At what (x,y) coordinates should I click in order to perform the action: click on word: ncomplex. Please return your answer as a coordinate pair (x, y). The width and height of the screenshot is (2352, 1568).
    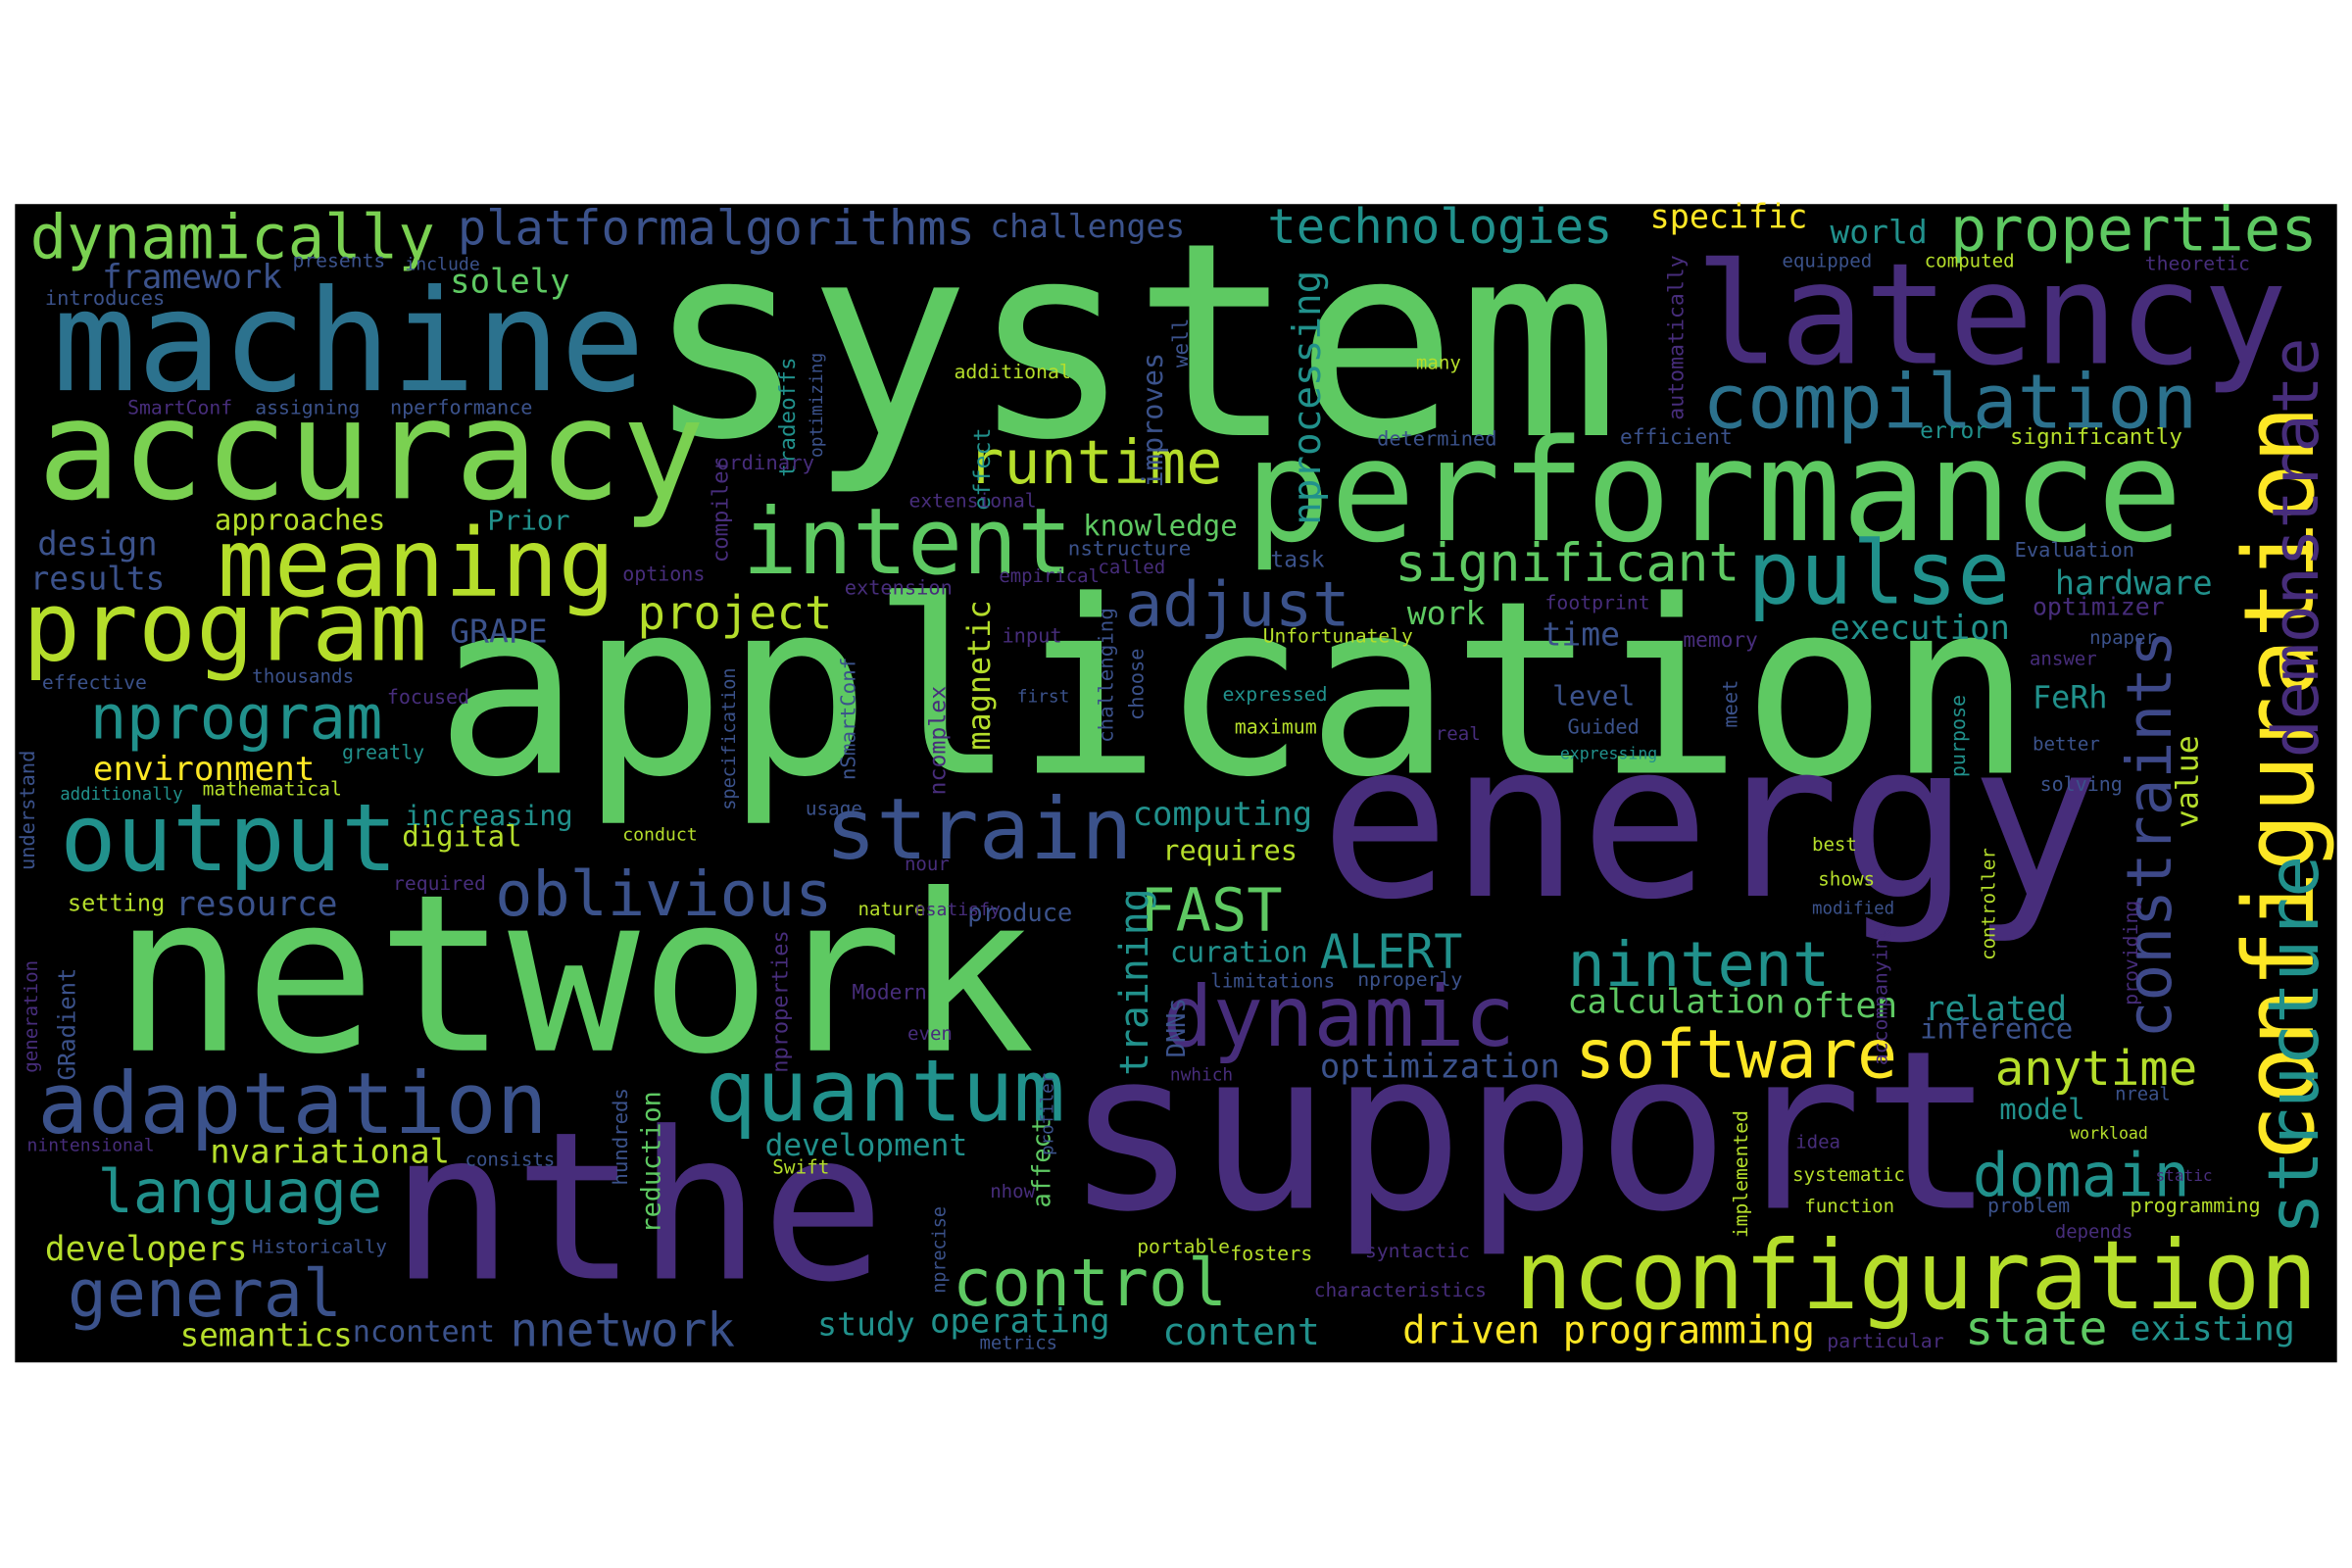
    Looking at the image, I should click on (937, 741).